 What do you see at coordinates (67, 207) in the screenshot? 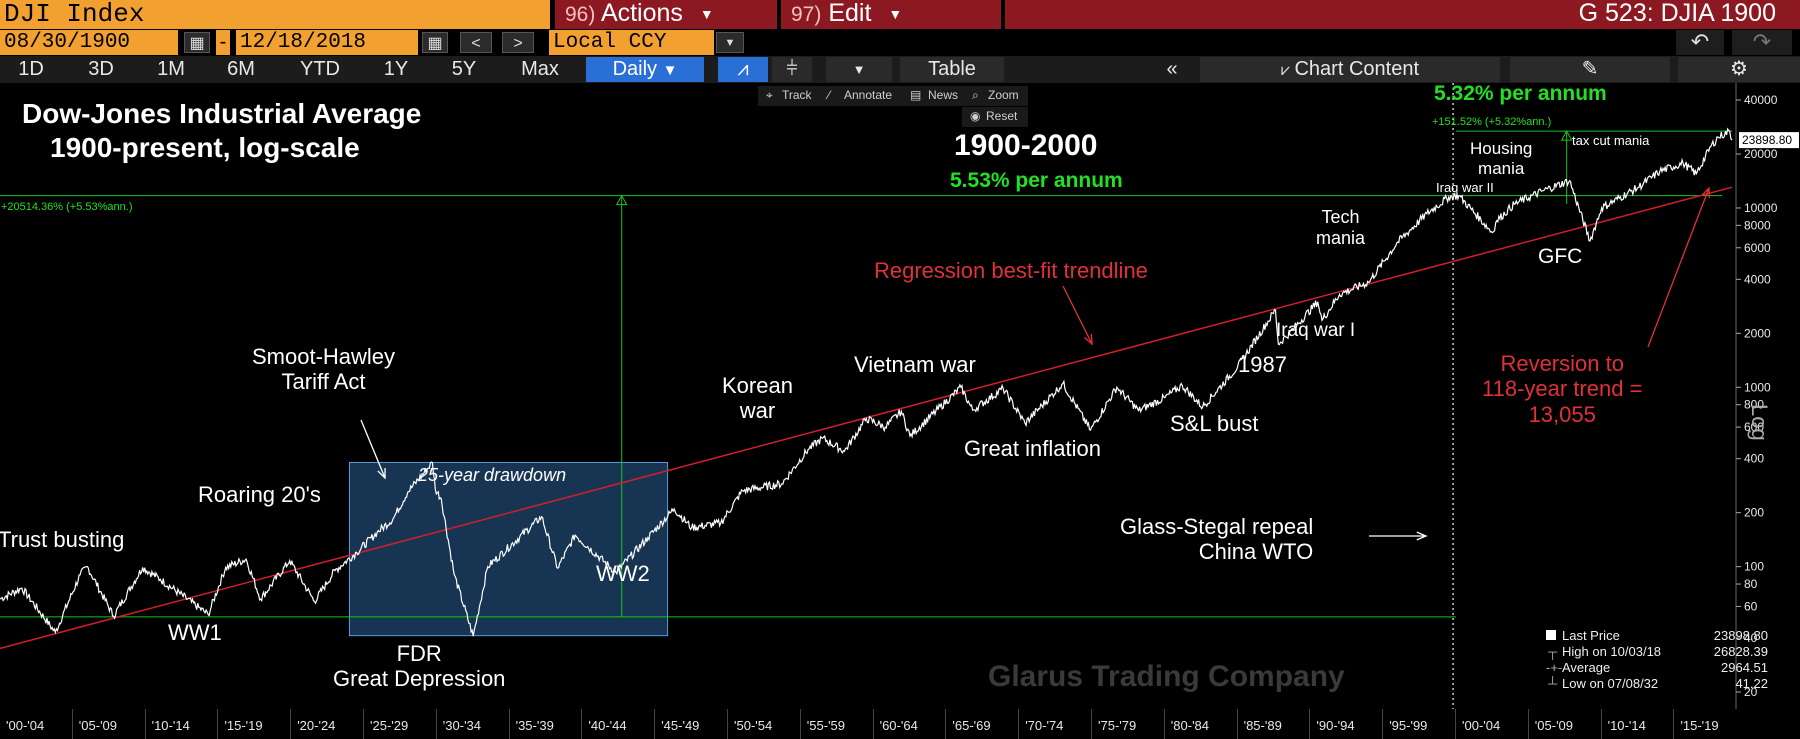
I see `measure-label-1: +20514.36% (+5.53%ann.)` at bounding box center [67, 207].